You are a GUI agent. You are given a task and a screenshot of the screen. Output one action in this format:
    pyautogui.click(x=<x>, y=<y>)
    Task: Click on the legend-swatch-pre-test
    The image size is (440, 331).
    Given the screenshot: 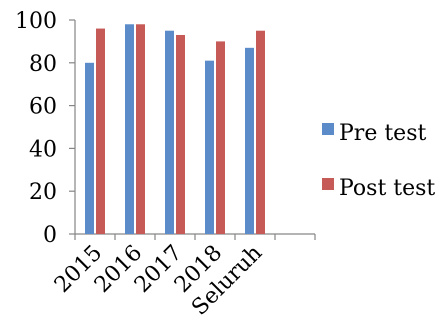 What is the action you would take?
    pyautogui.click(x=328, y=129)
    